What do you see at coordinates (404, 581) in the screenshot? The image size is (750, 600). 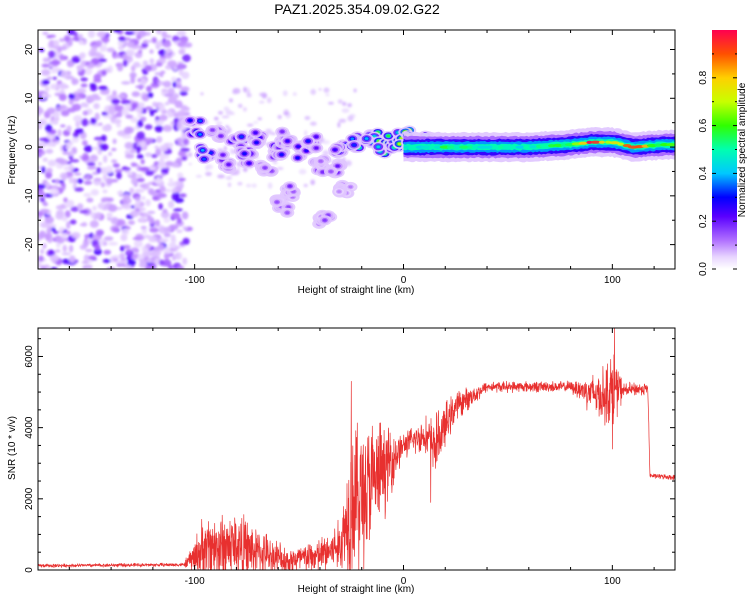 I see `snr-xtick-label: 0` at bounding box center [404, 581].